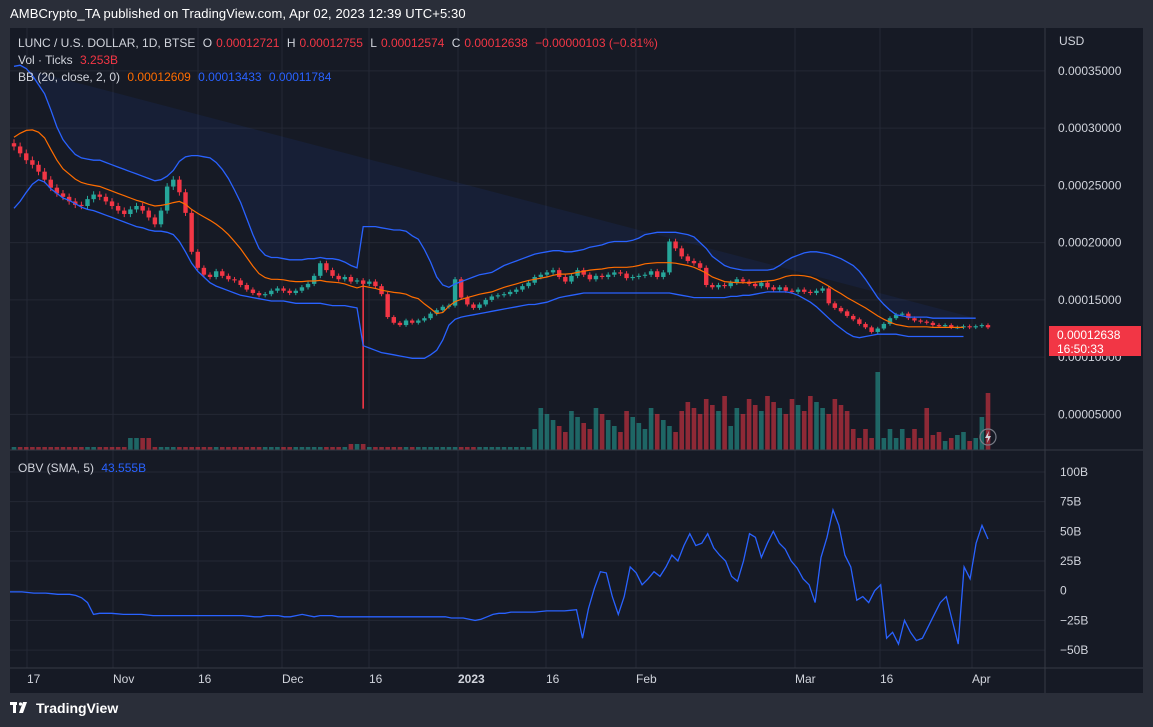 The width and height of the screenshot is (1153, 727). Describe the element at coordinates (981, 679) in the screenshot. I see `x-tick-label: Apr` at that location.